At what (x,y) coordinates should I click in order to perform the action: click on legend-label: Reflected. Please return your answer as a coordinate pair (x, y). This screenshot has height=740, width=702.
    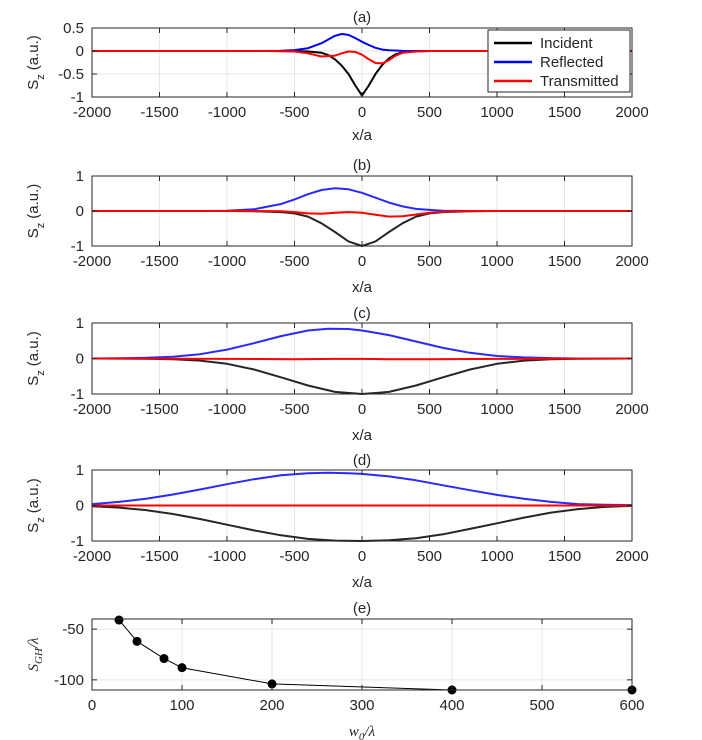
    Looking at the image, I should click on (571, 62).